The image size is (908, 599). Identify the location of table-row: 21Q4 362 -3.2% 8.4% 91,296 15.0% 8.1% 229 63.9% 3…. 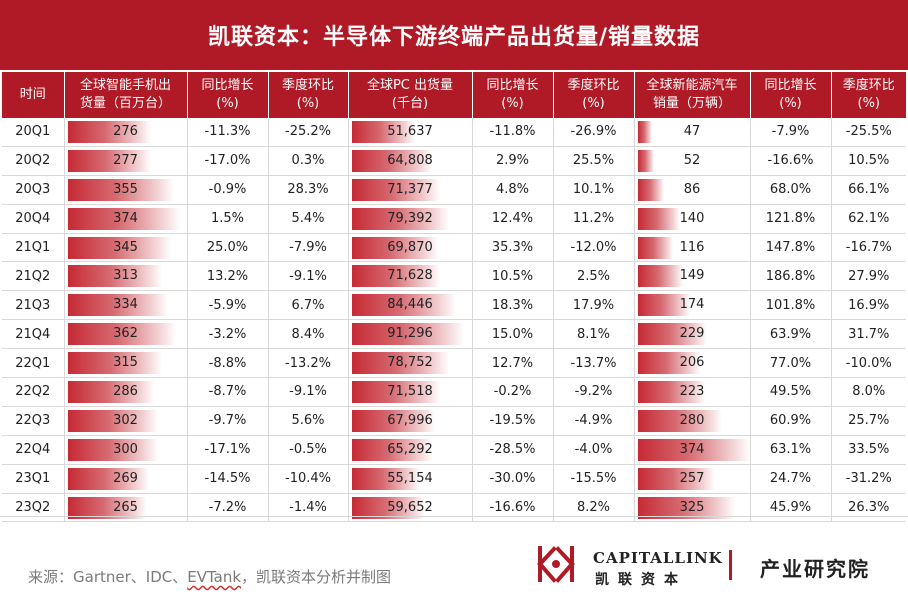
(454, 334).